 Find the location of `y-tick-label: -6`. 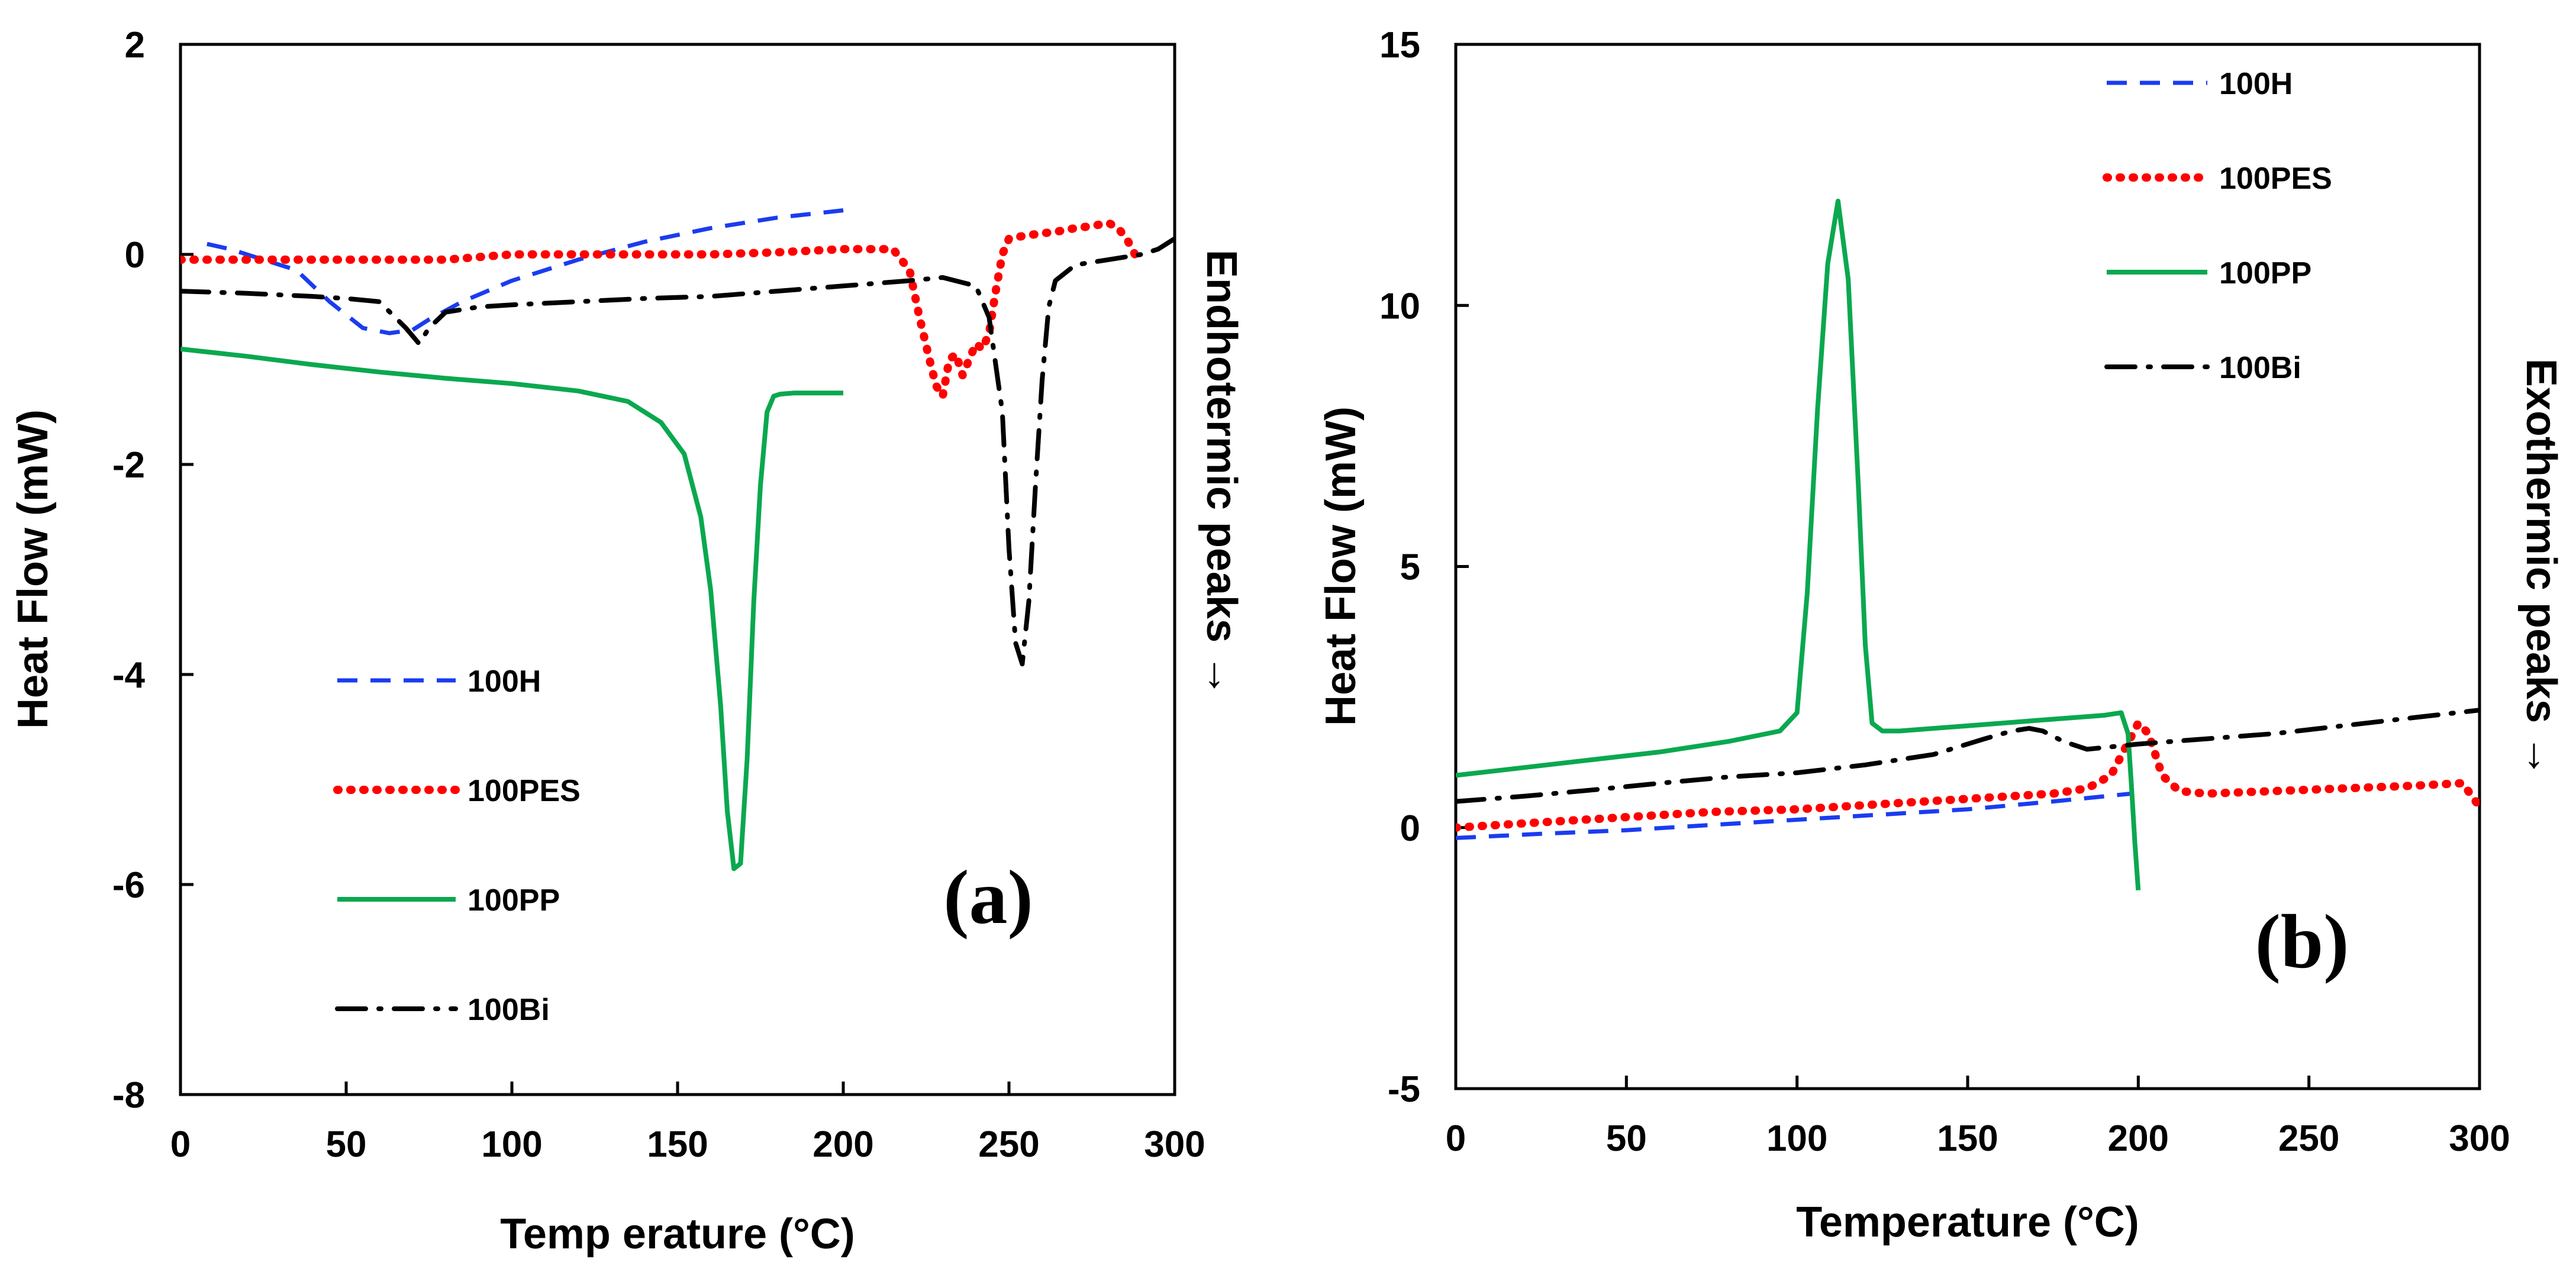

y-tick-label: -6 is located at coordinates (128, 886).